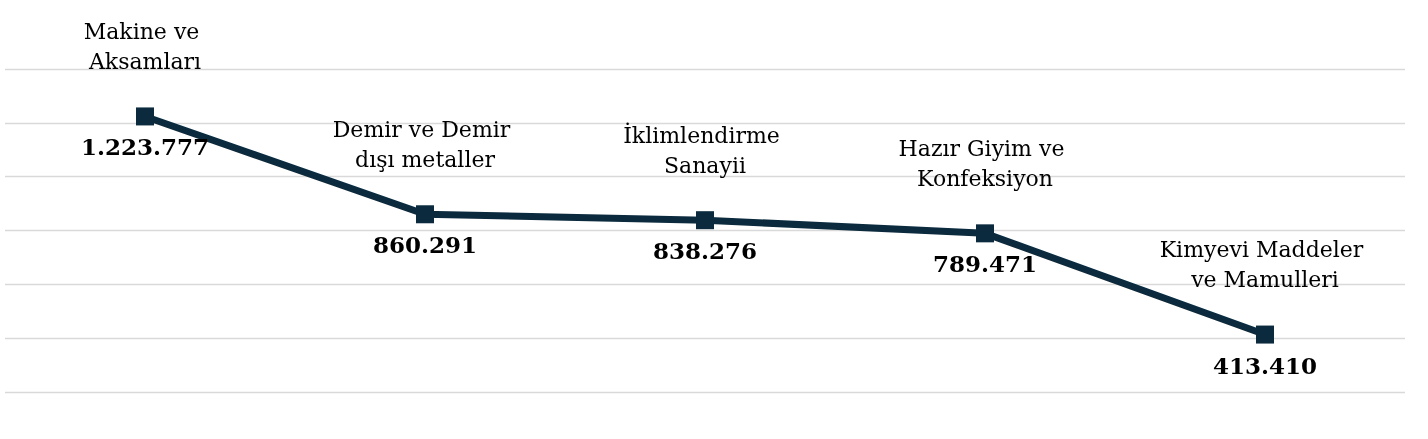  What do you see at coordinates (425, 245) in the screenshot?
I see `data-label: 860.291` at bounding box center [425, 245].